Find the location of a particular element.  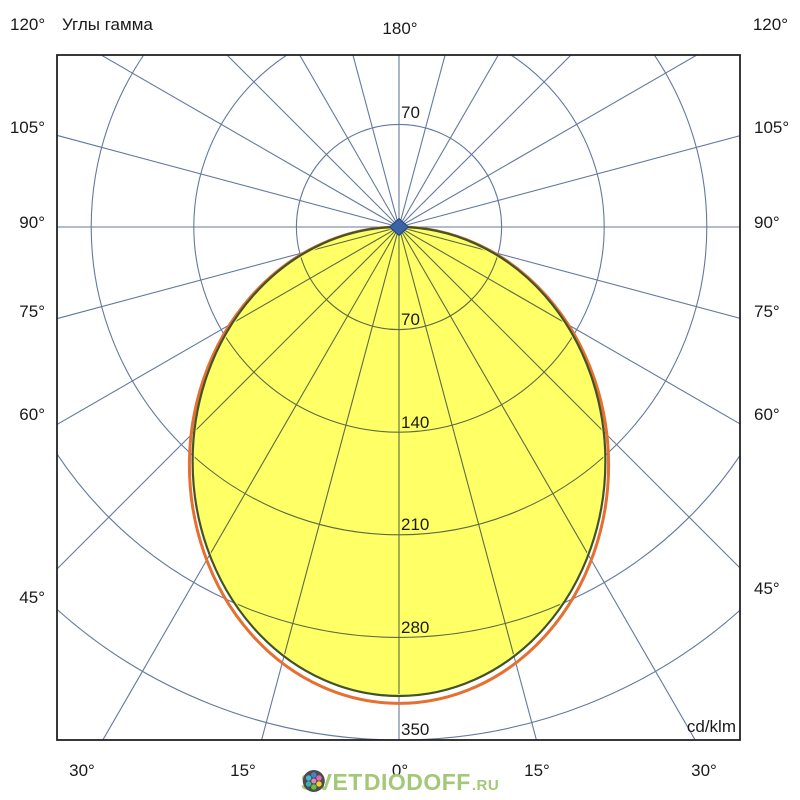

gamma-label-right-3: 60° is located at coordinates (767, 414).